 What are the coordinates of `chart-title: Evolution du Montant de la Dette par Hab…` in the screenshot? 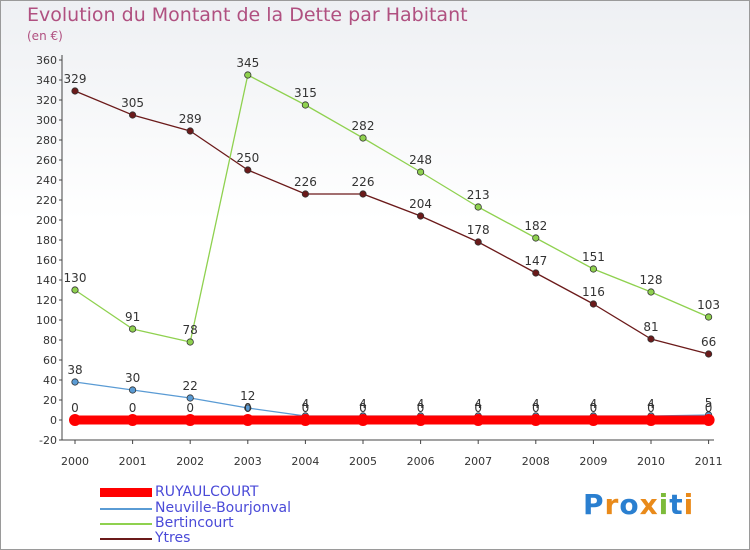 It's located at (247, 15).